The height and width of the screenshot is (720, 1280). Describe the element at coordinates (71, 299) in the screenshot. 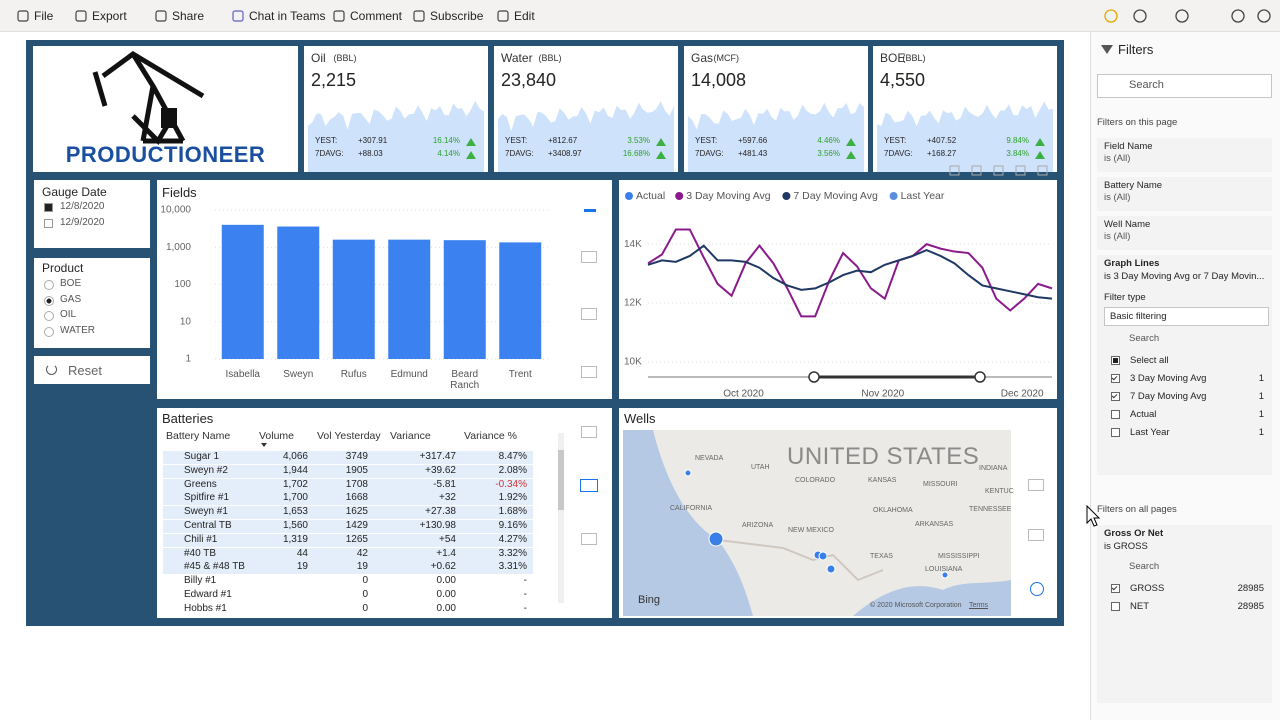

I see `slicer-option: GAS` at that location.